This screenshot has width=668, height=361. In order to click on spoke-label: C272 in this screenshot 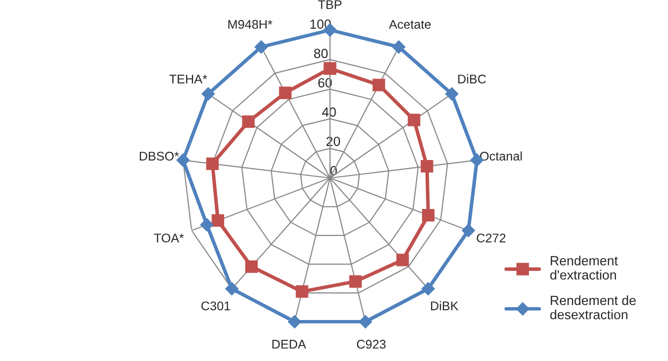, I will do `click(491, 238)`.